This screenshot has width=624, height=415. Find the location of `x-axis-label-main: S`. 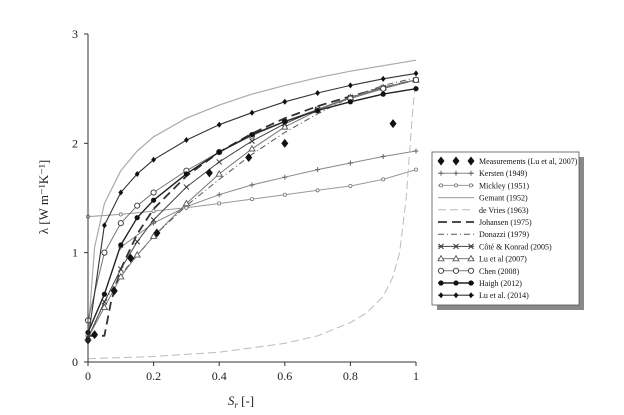

x-axis-label-main: S is located at coordinates (231, 400).